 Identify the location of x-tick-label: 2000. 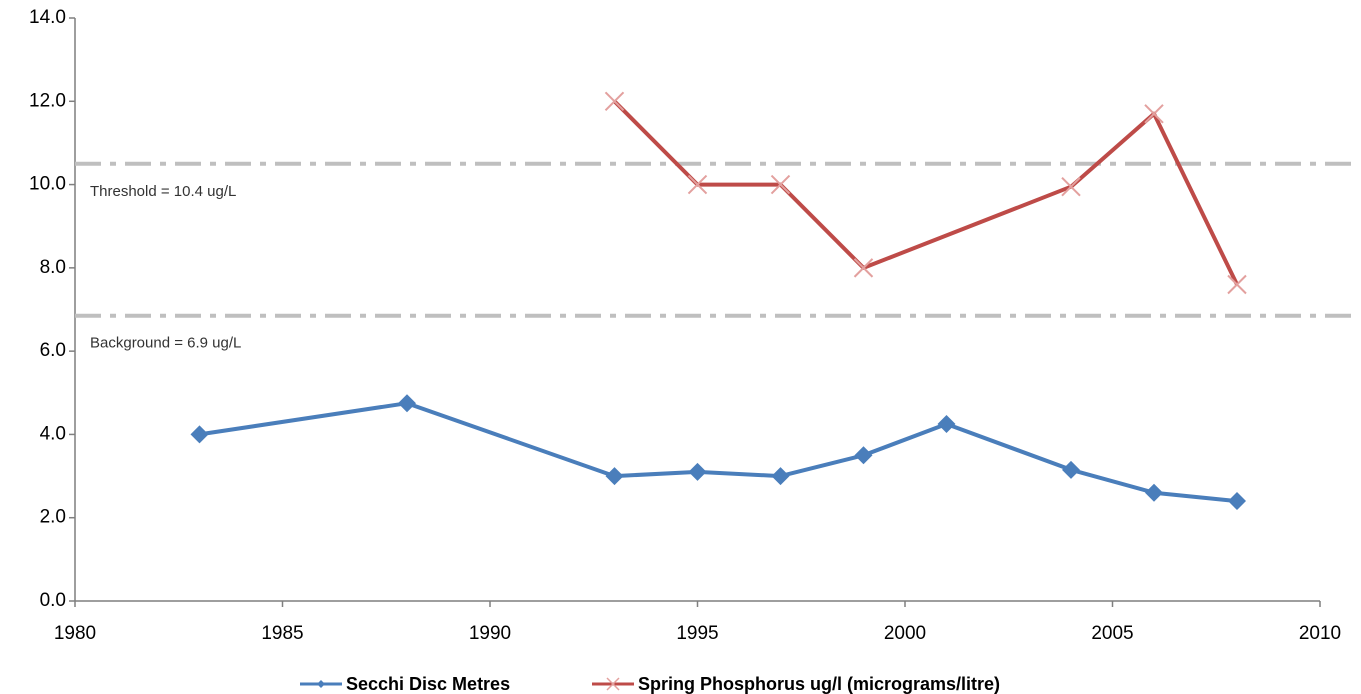
(905, 633).